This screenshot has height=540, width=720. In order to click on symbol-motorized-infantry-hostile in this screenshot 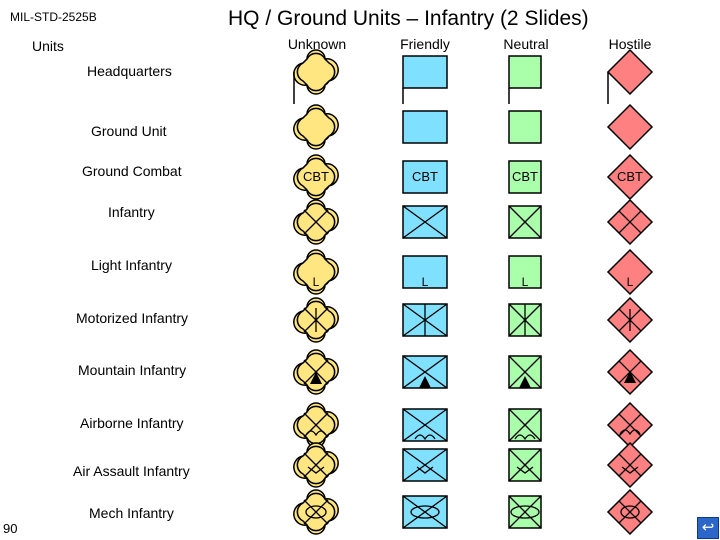, I will do `click(630, 320)`.